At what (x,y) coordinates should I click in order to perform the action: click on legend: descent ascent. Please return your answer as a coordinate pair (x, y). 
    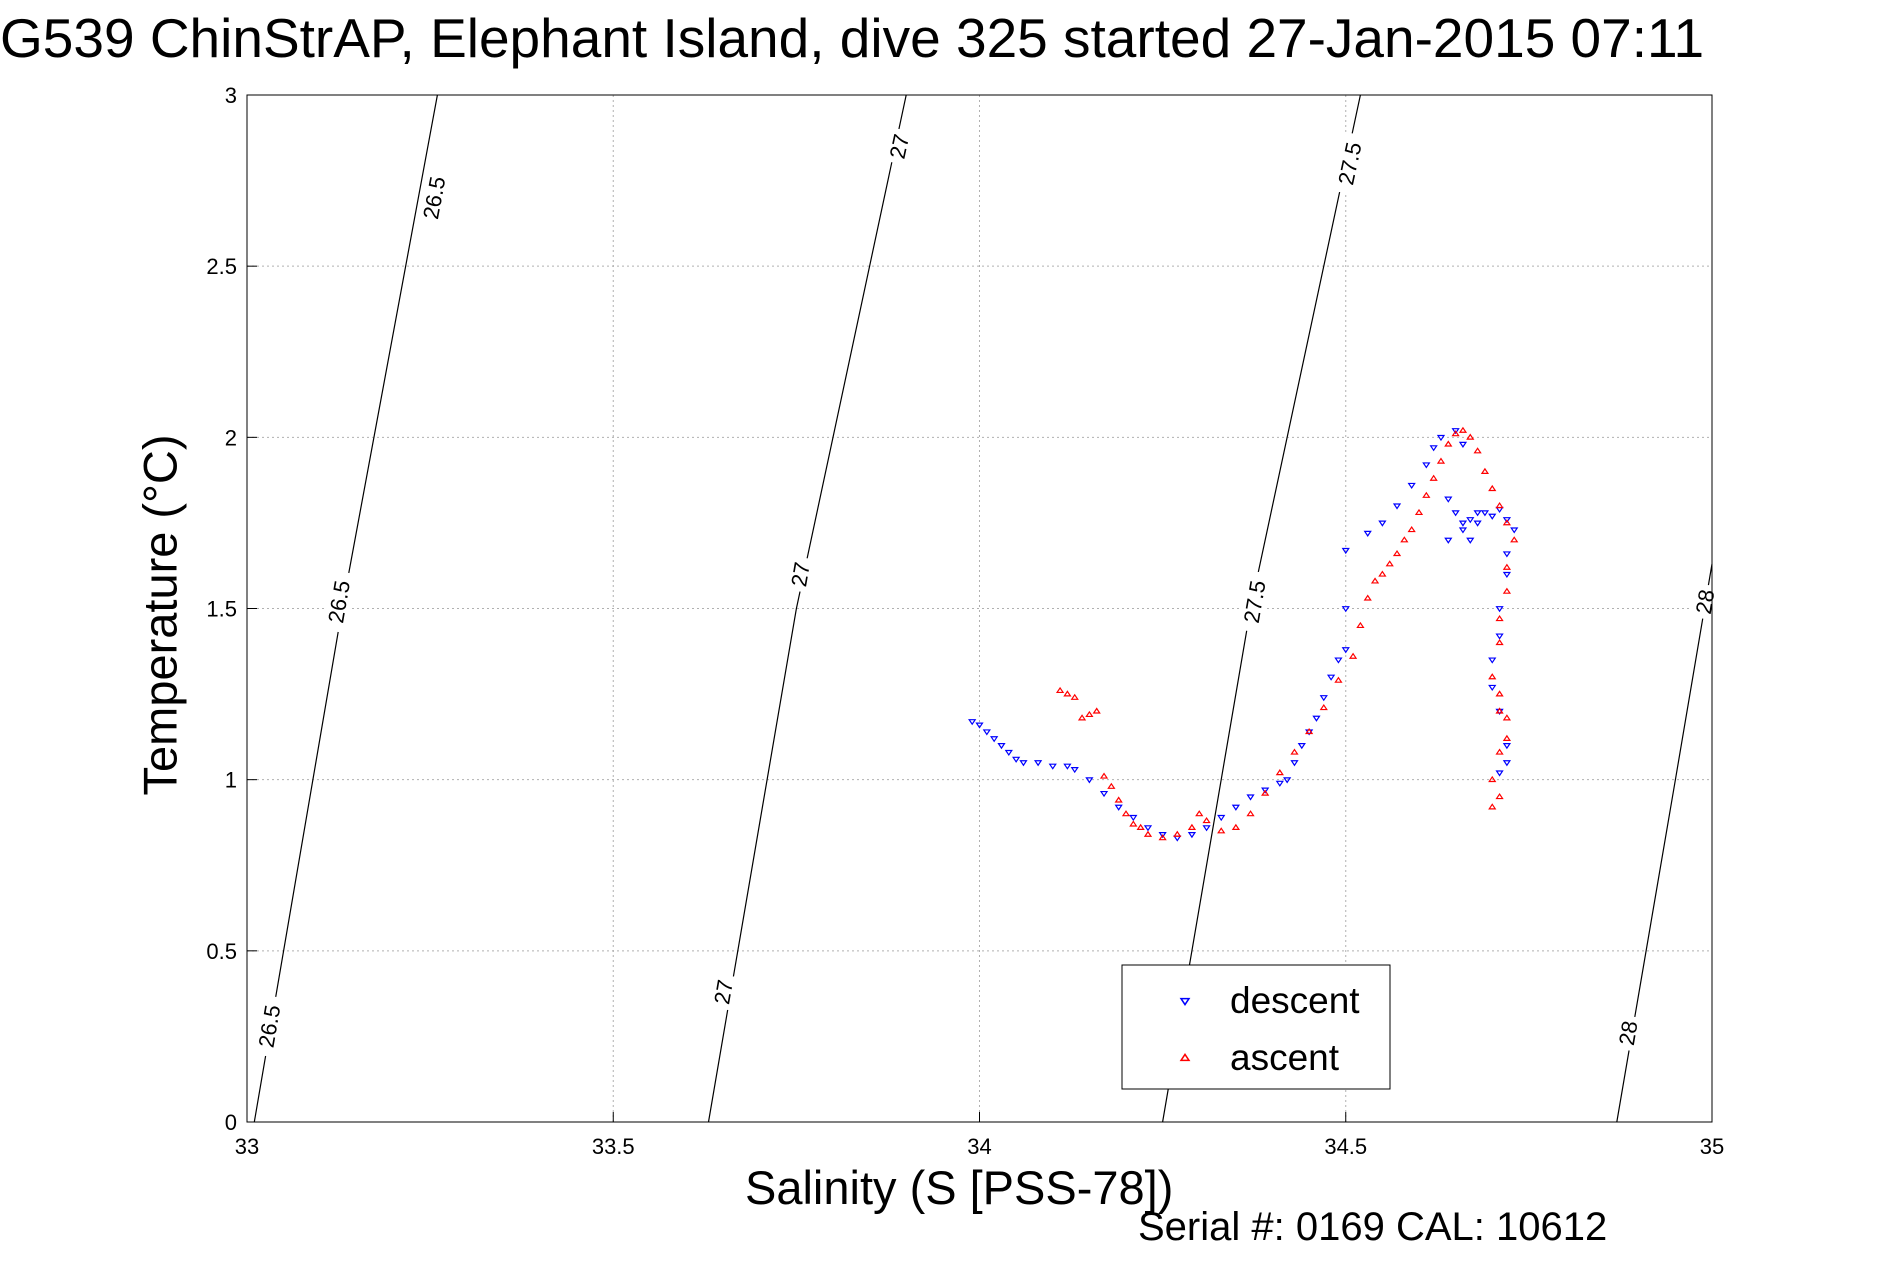
    Looking at the image, I should click on (1256, 1027).